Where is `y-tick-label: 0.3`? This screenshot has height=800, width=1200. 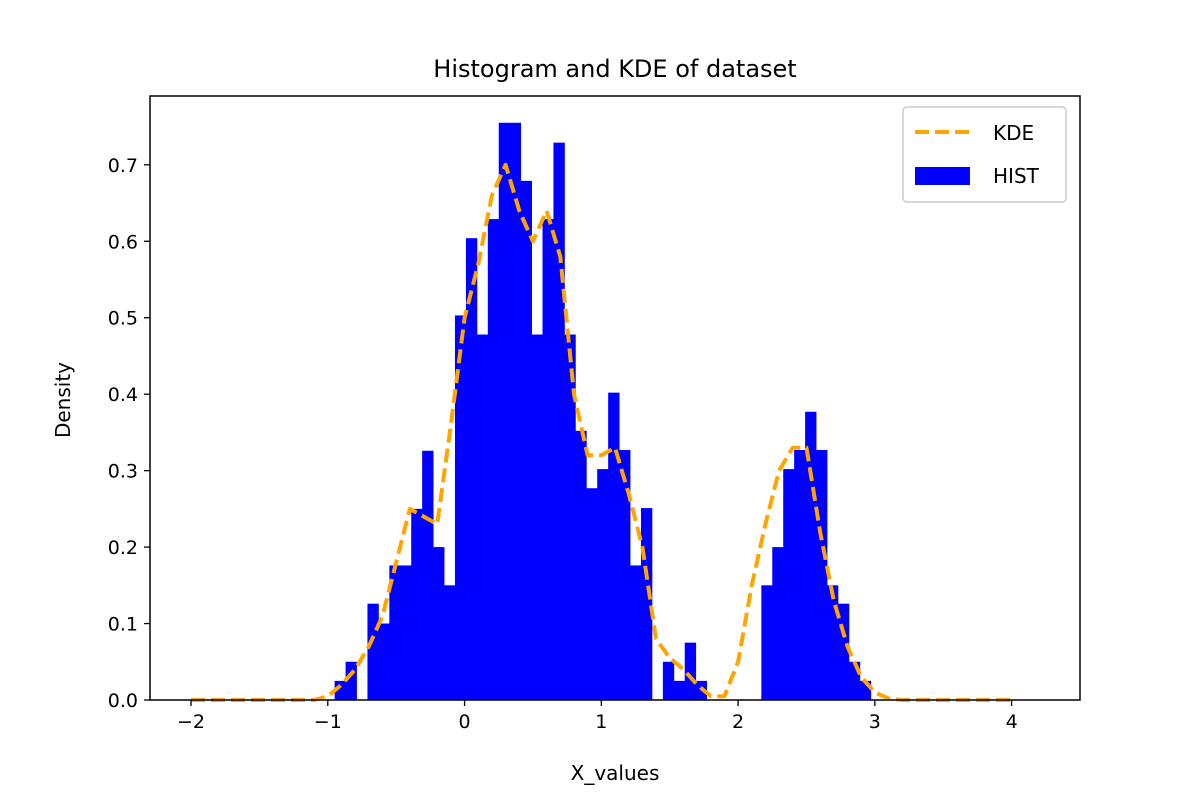
y-tick-label: 0.3 is located at coordinates (123, 472).